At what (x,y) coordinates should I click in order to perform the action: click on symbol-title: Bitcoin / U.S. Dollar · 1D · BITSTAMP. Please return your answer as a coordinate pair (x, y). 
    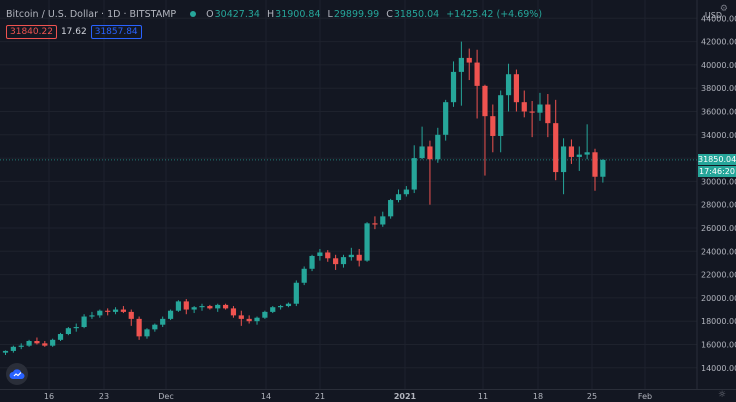
    Looking at the image, I should click on (91, 14).